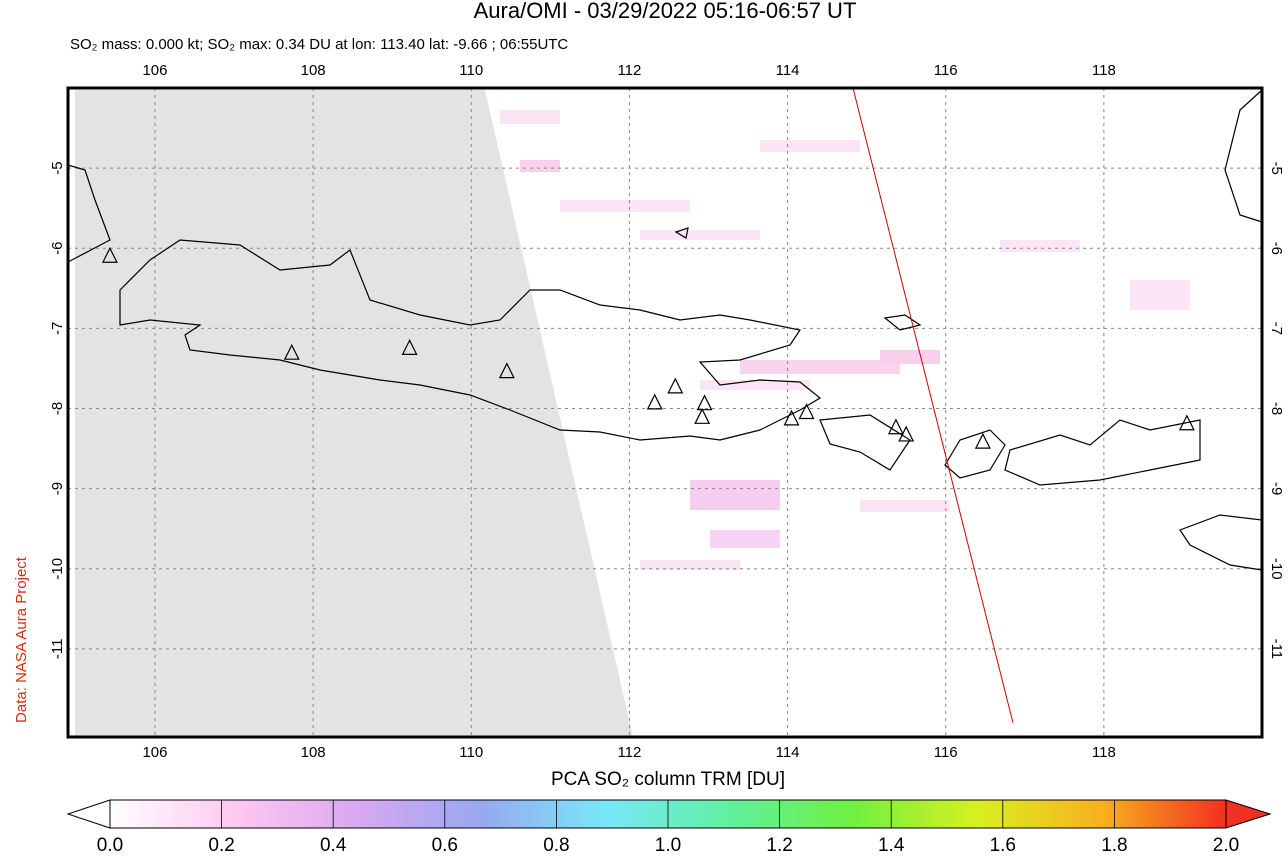 This screenshot has height=860, width=1288. Describe the element at coordinates (1114, 845) in the screenshot. I see `colorbar-tick-label: 1.8` at that location.